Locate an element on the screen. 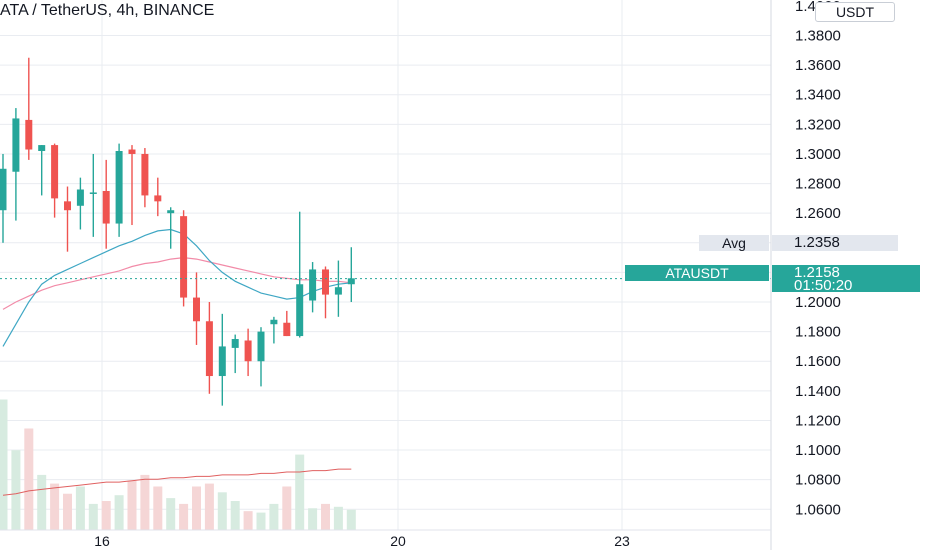 The image size is (932, 550). volume-ma-line is located at coordinates (177, 482).